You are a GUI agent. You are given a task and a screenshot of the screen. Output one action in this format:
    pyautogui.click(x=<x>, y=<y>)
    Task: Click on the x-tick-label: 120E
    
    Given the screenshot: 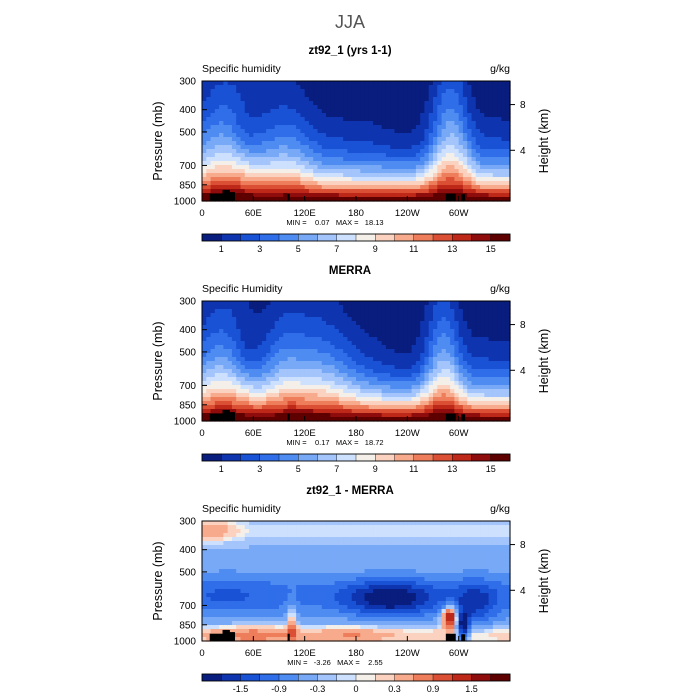 What is the action you would take?
    pyautogui.click(x=305, y=433)
    